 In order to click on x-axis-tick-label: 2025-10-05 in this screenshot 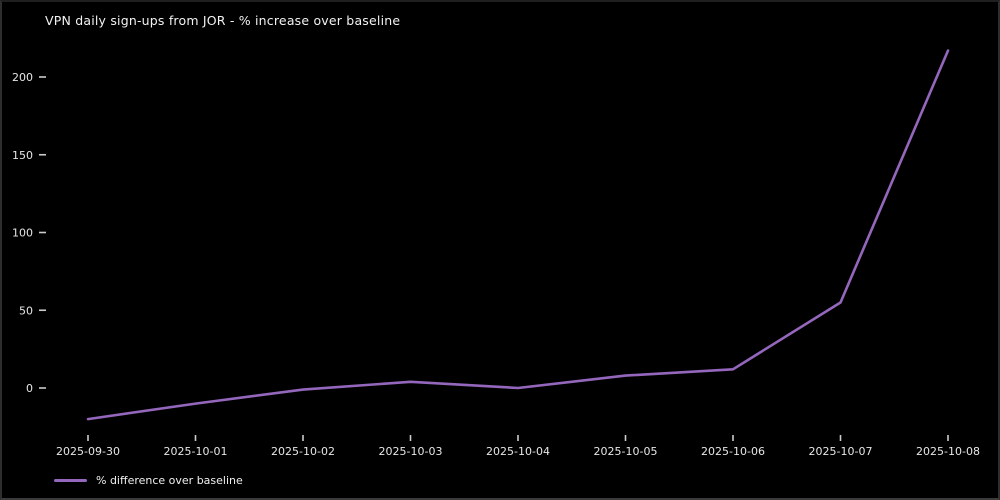, I will do `click(626, 451)`.